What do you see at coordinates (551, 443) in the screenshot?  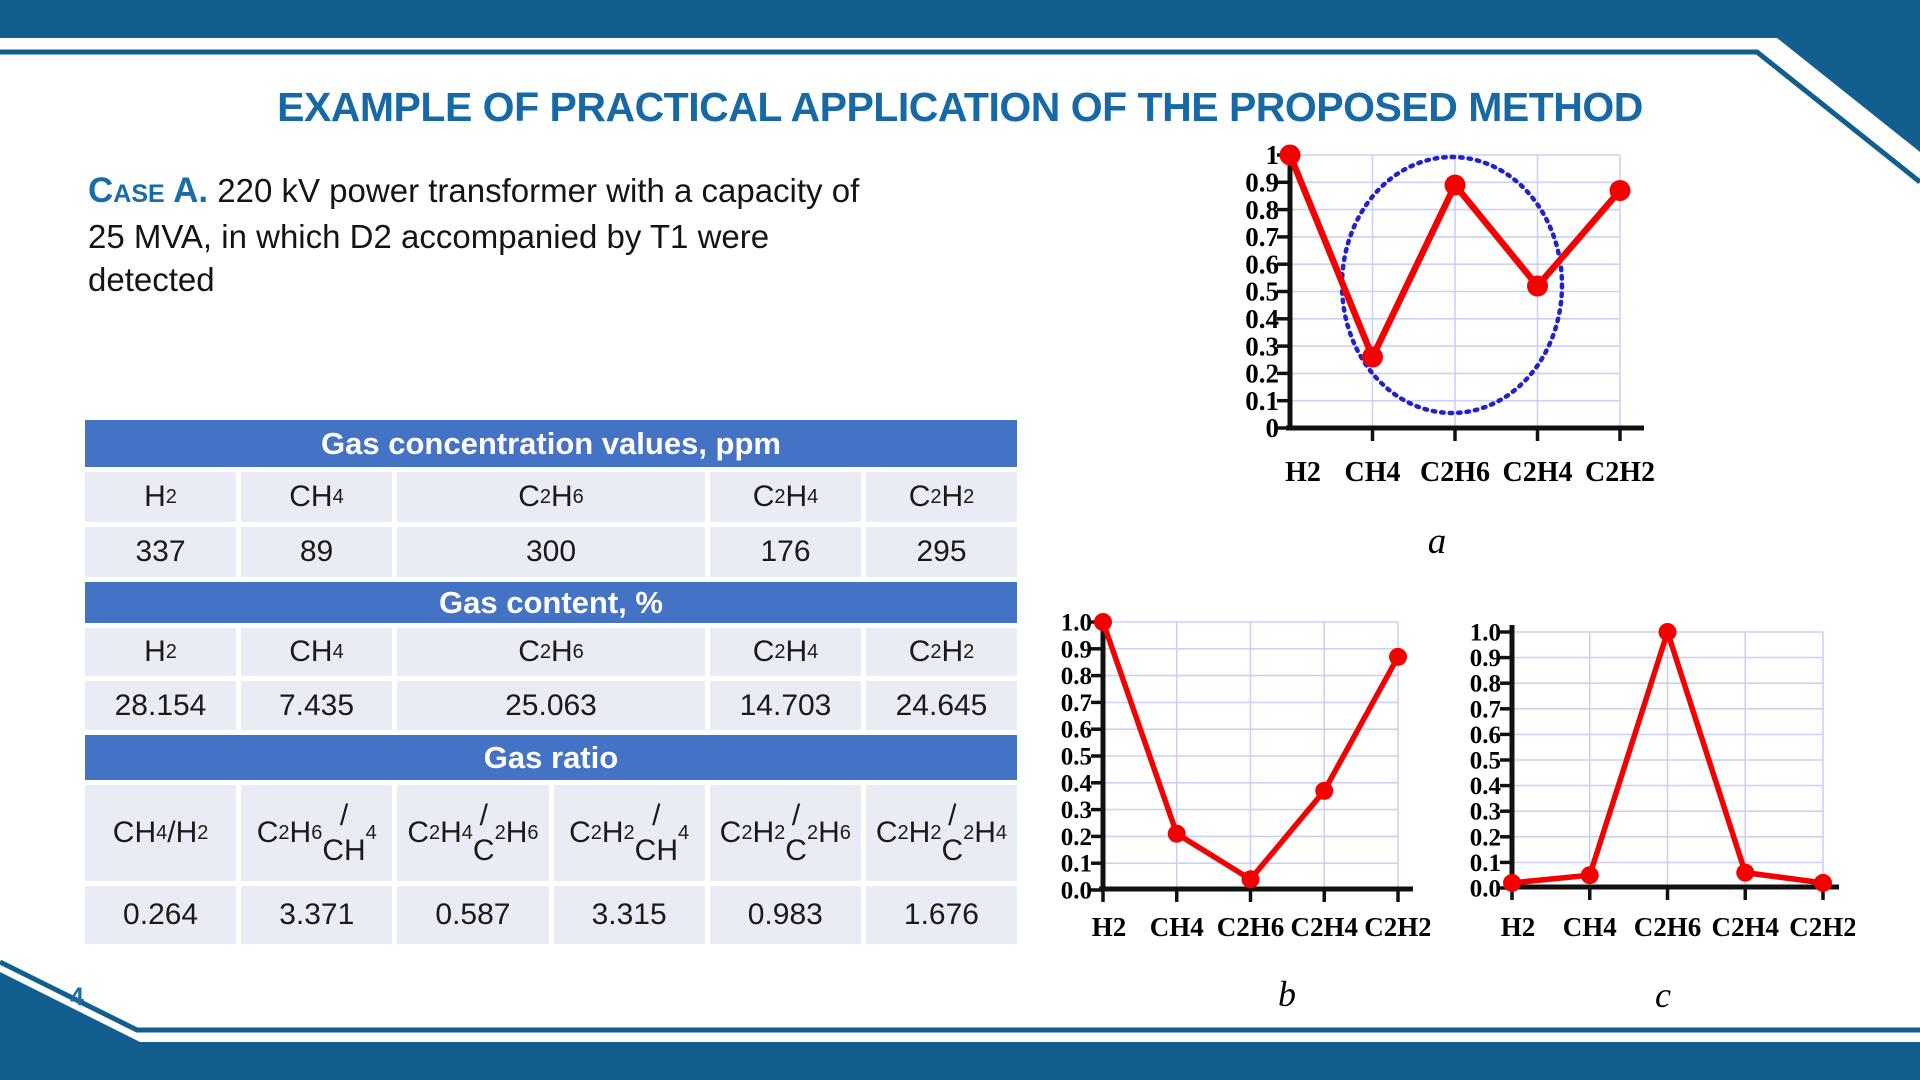 I see `table-section-header: Gas concentration values, ppm` at bounding box center [551, 443].